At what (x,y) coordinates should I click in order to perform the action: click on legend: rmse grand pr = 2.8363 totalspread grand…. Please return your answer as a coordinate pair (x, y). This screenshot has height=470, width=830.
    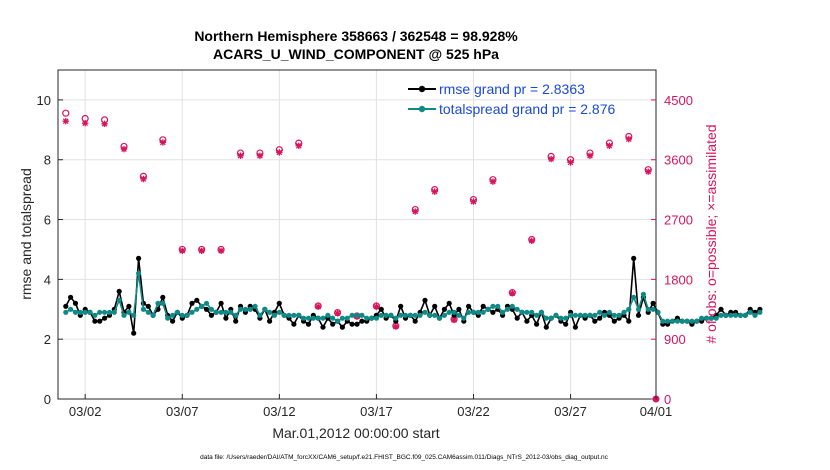
    Looking at the image, I should click on (512, 99).